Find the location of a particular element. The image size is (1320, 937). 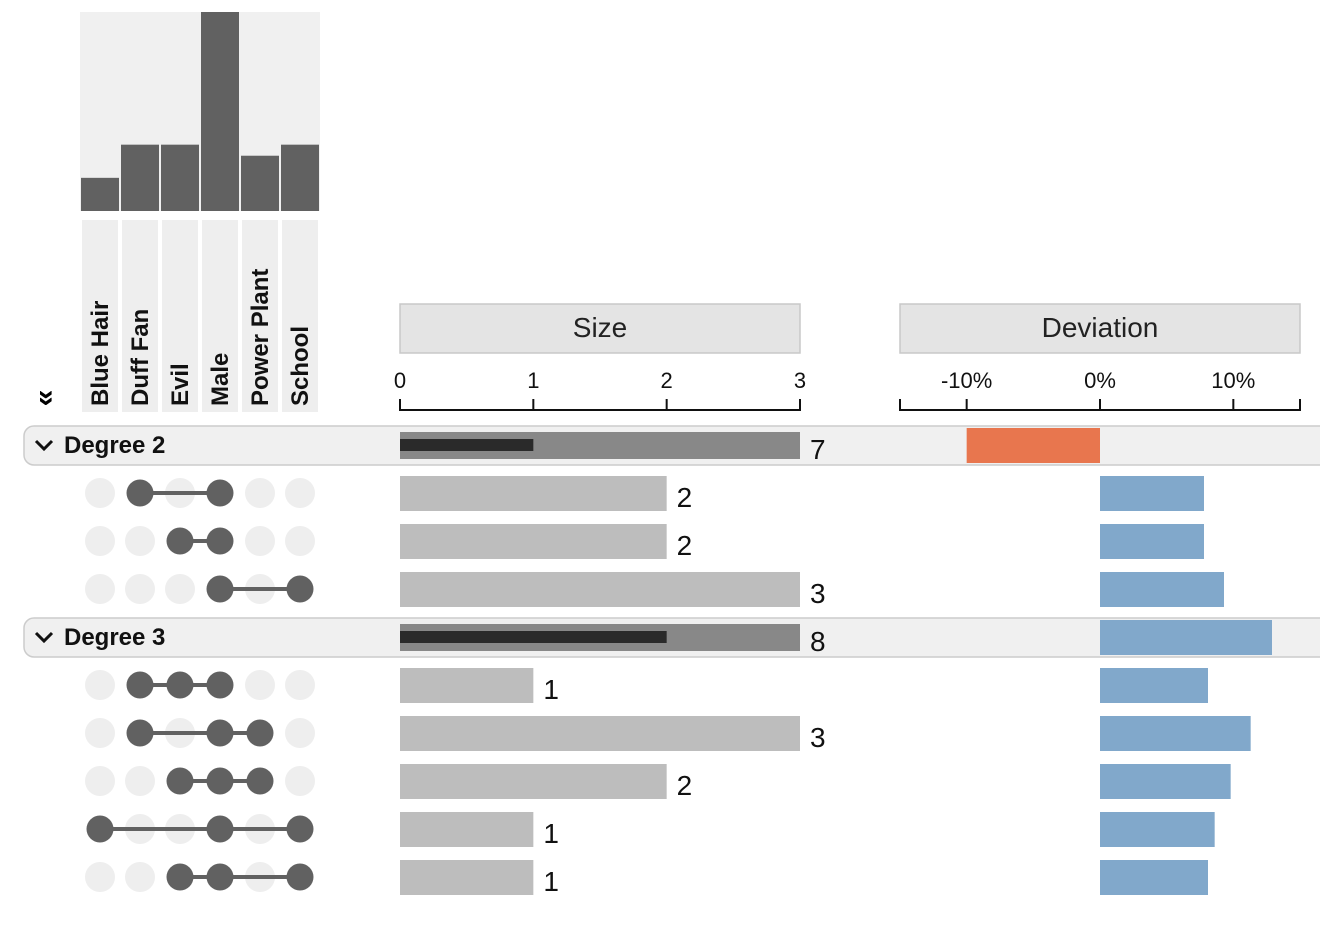

size-value: 1 is located at coordinates (551, 833).